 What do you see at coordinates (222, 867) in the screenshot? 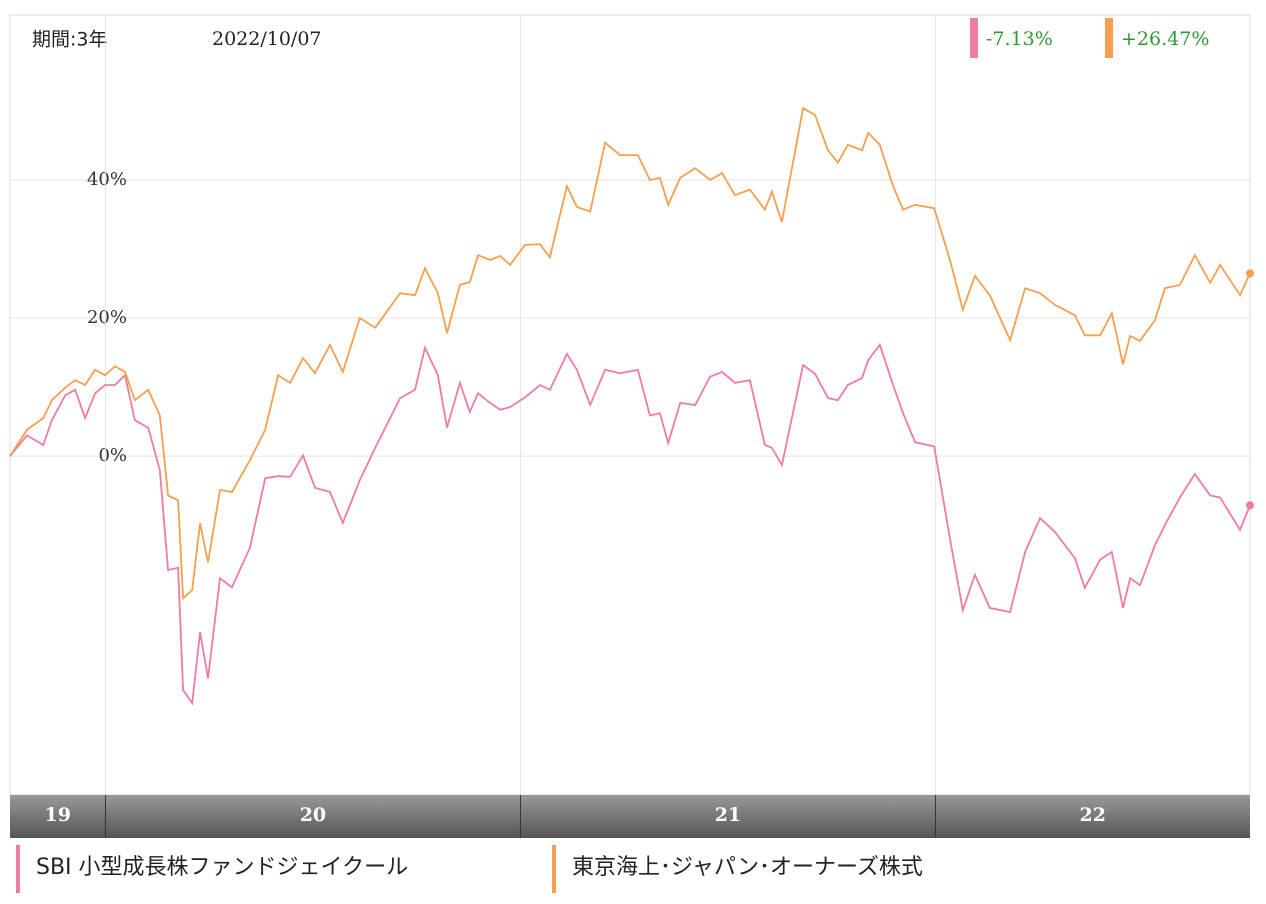
I see `legend-label: SBI 小型成長株ファンドジェイクール` at bounding box center [222, 867].